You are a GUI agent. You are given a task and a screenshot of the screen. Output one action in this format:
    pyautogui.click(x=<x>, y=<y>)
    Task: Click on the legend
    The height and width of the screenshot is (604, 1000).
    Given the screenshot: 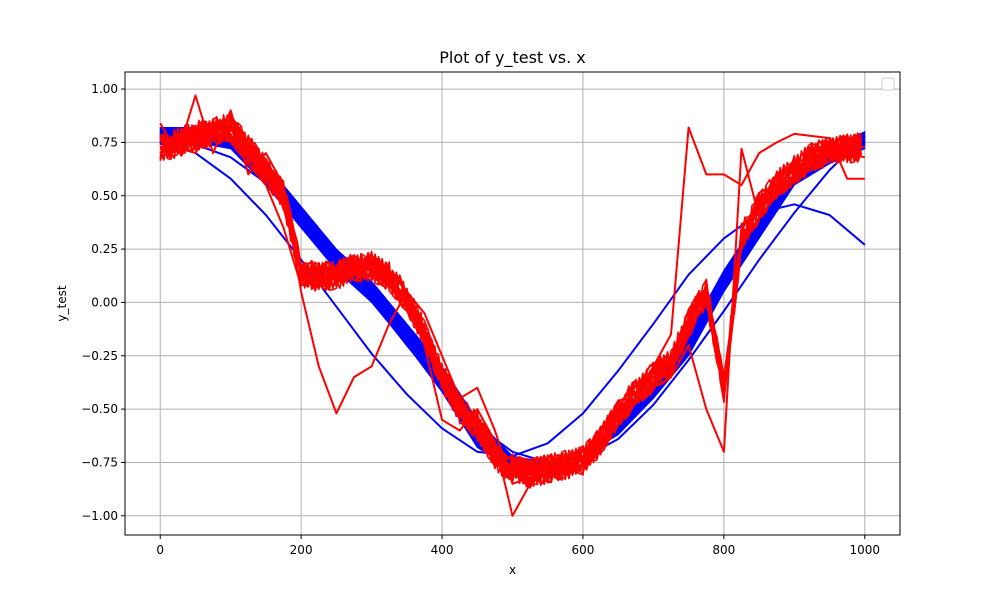 What is the action you would take?
    pyautogui.click(x=888, y=84)
    